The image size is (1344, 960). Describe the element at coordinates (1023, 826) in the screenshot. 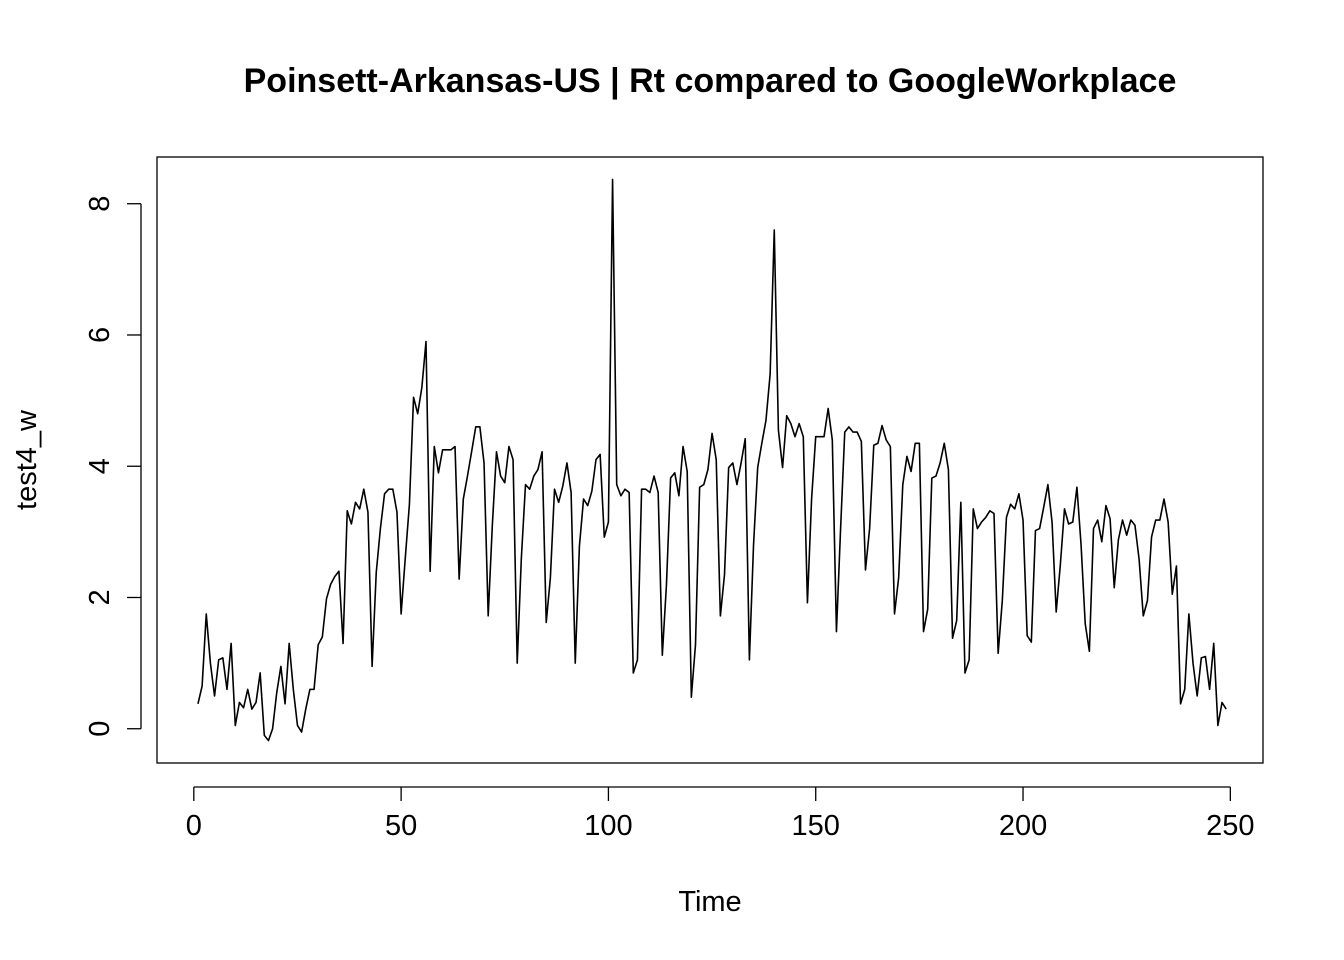

I see `x-tick-label: 200` at that location.